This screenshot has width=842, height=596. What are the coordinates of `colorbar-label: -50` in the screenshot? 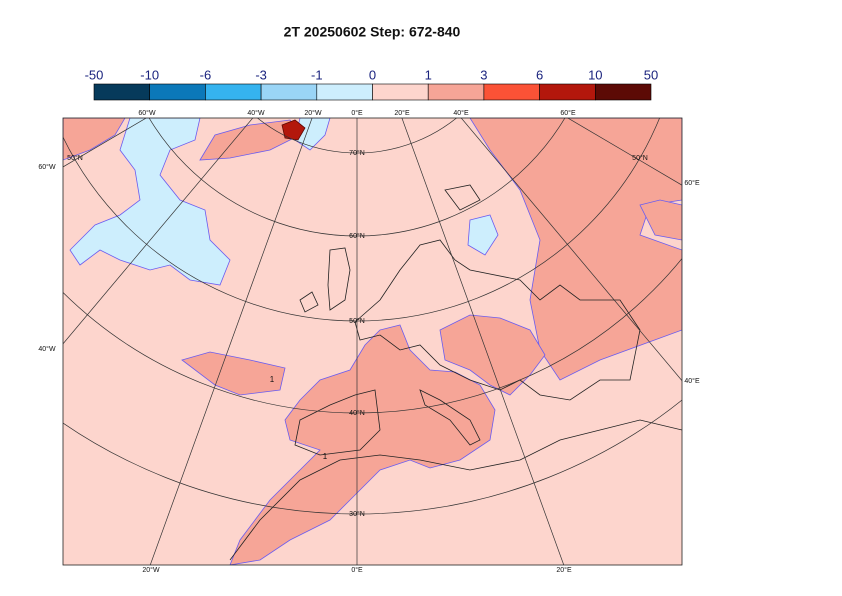 It's located at (94, 74).